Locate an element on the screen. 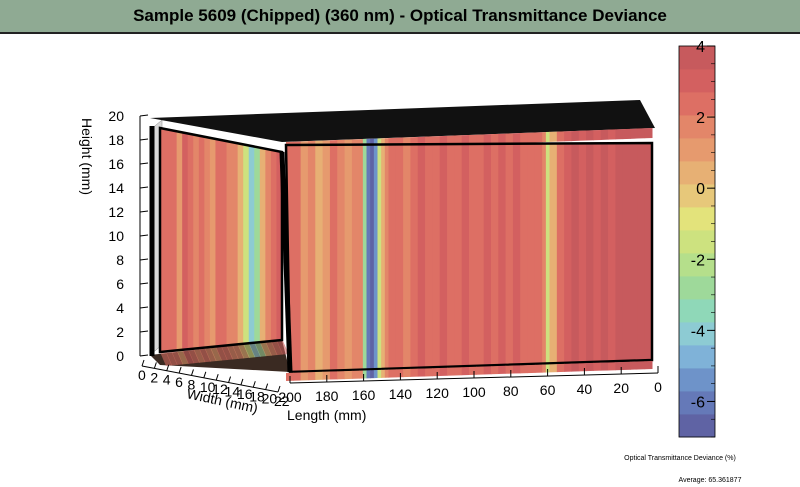 The height and width of the screenshot is (487, 800). width-tick-label: 14 is located at coordinates (233, 392).